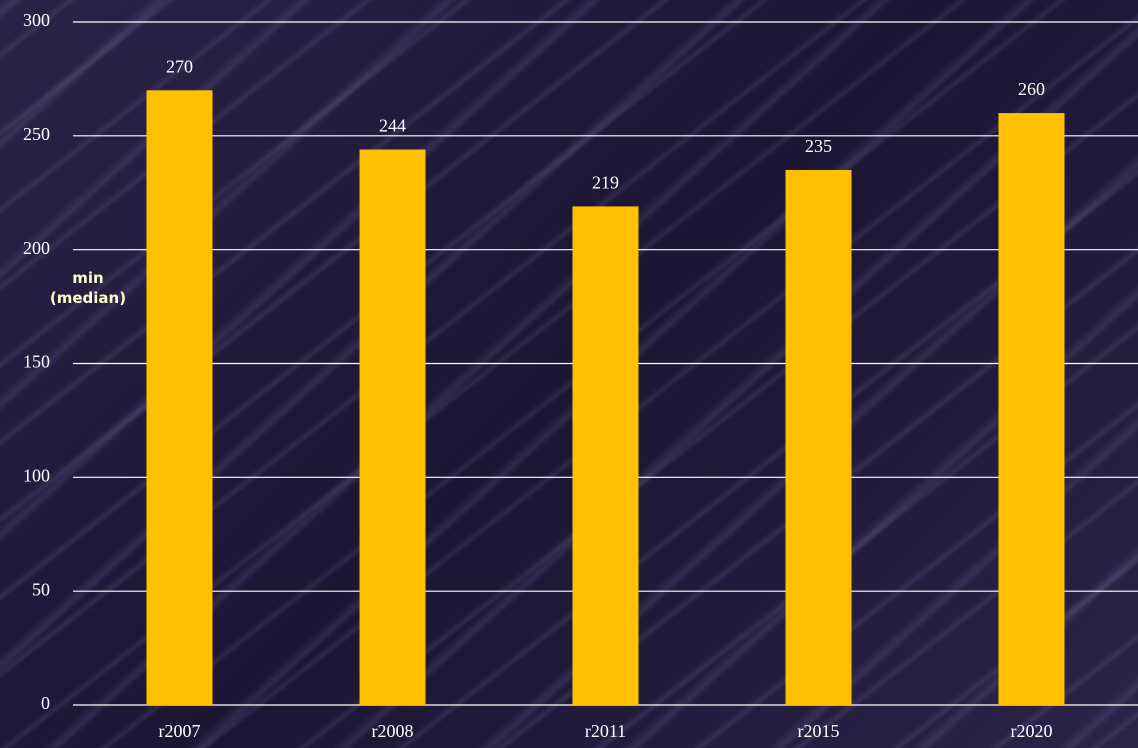  What do you see at coordinates (36, 362) in the screenshot?
I see `y-tick-label: 150` at bounding box center [36, 362].